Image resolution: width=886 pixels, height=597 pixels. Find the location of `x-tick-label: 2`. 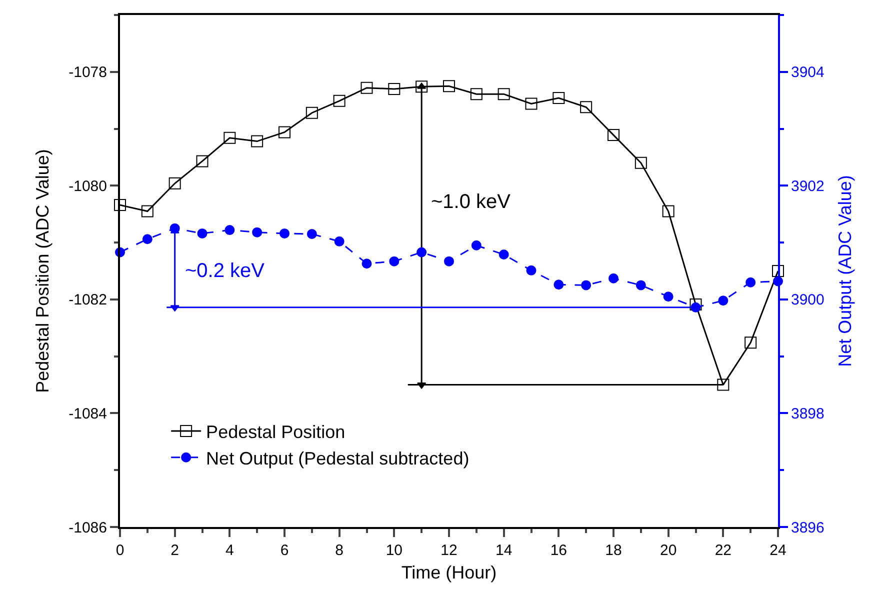

x-tick-label: 2 is located at coordinates (174, 550).